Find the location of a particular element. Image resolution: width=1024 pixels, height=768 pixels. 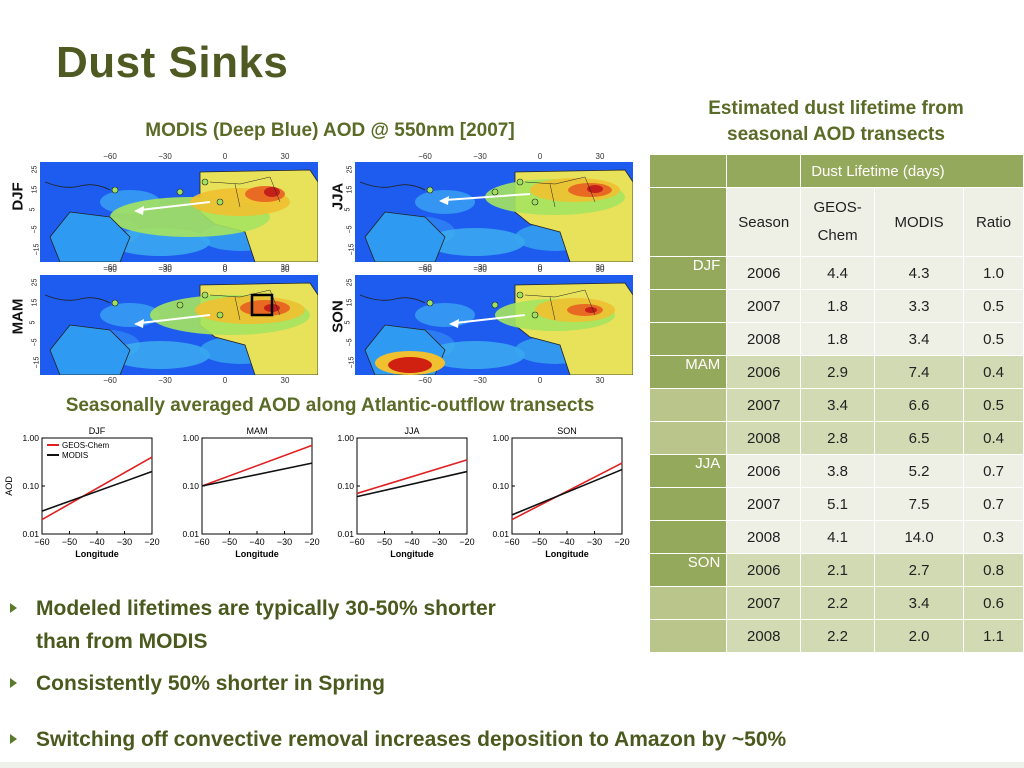

map-lat-tick: −15 is located at coordinates (352, 249).